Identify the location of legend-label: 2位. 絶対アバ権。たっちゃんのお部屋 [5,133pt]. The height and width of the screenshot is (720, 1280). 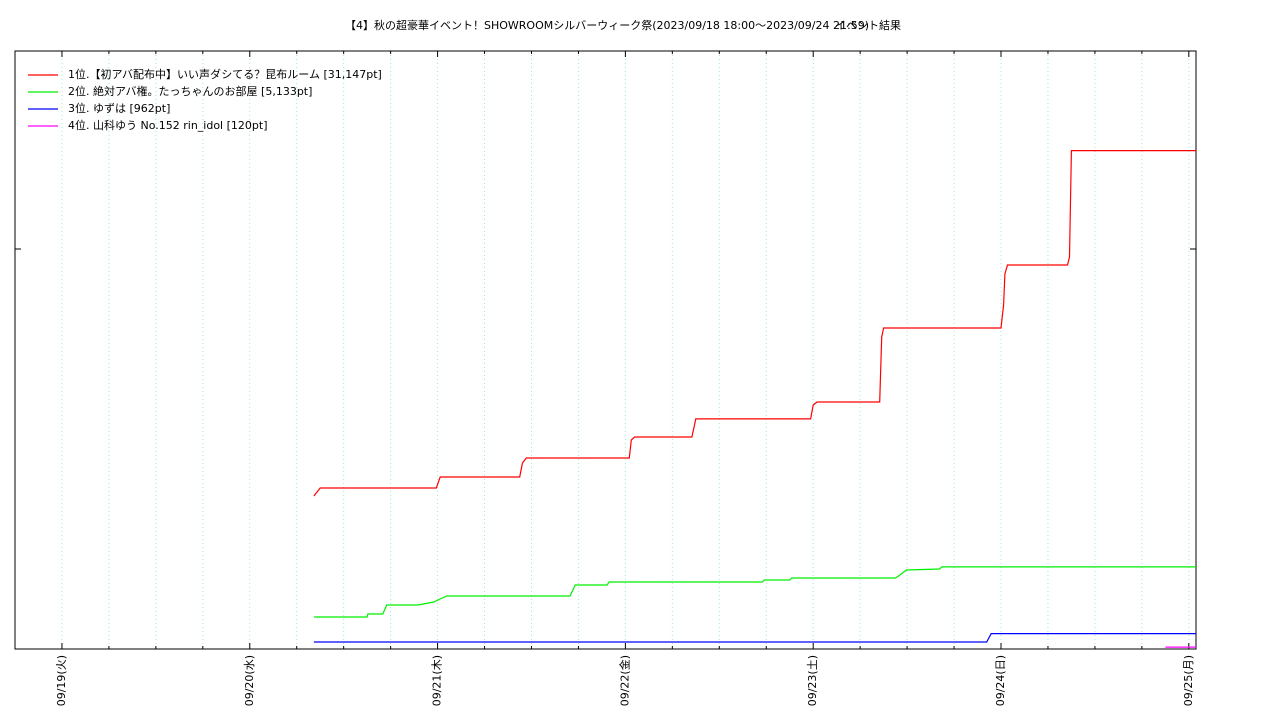
(190, 91).